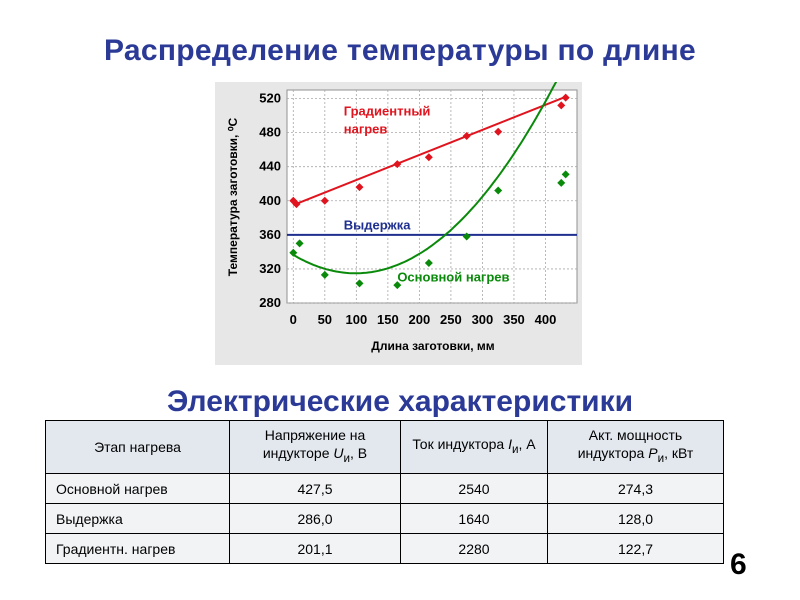 The image size is (800, 600). I want to click on table-row: Основной нагрев 427,5 2540 274,3, so click(384, 488).